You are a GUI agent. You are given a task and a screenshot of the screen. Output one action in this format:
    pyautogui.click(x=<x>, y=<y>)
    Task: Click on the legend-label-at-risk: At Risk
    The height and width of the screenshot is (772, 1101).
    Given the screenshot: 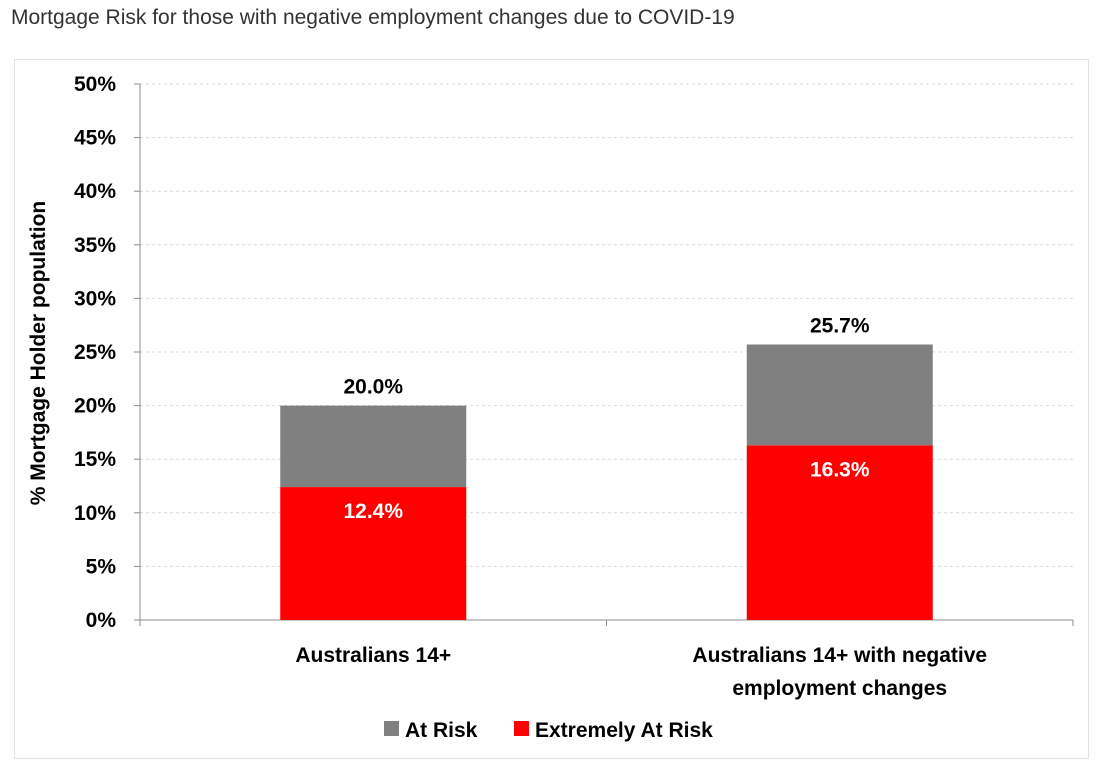 What is the action you would take?
    pyautogui.click(x=441, y=730)
    